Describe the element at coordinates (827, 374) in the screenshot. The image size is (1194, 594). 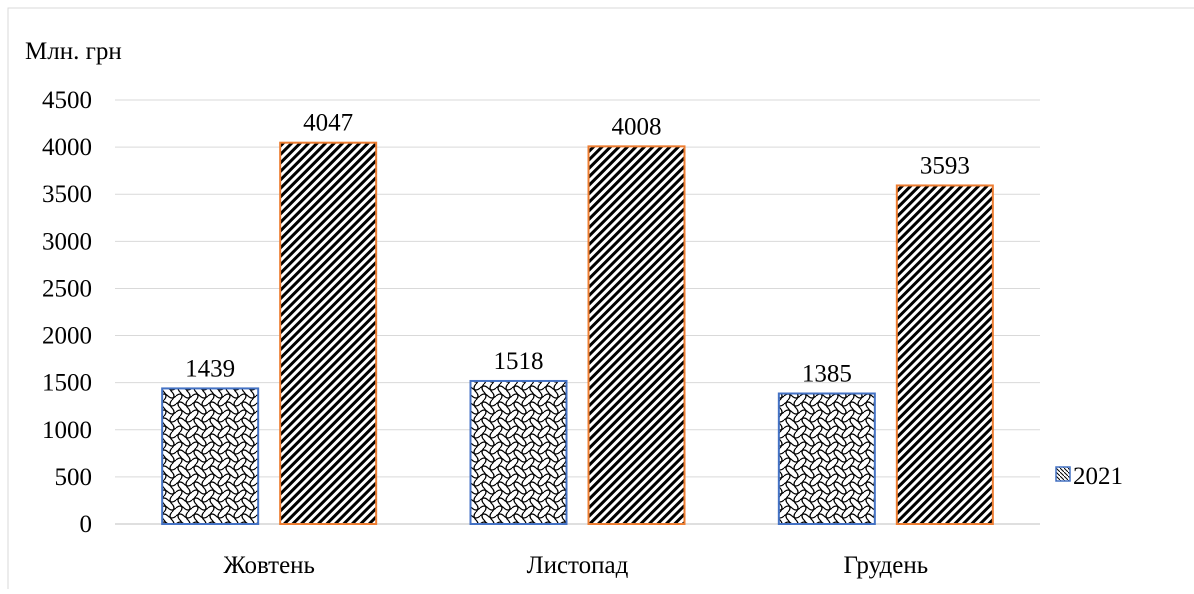
I see `data-label: 1385` at that location.